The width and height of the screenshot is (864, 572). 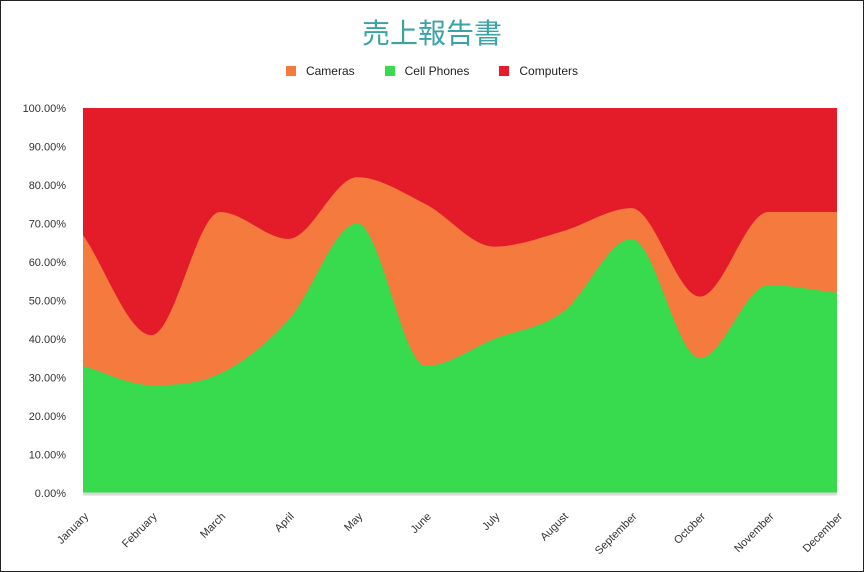 What do you see at coordinates (690, 528) in the screenshot?
I see `x-tick-label: October` at bounding box center [690, 528].